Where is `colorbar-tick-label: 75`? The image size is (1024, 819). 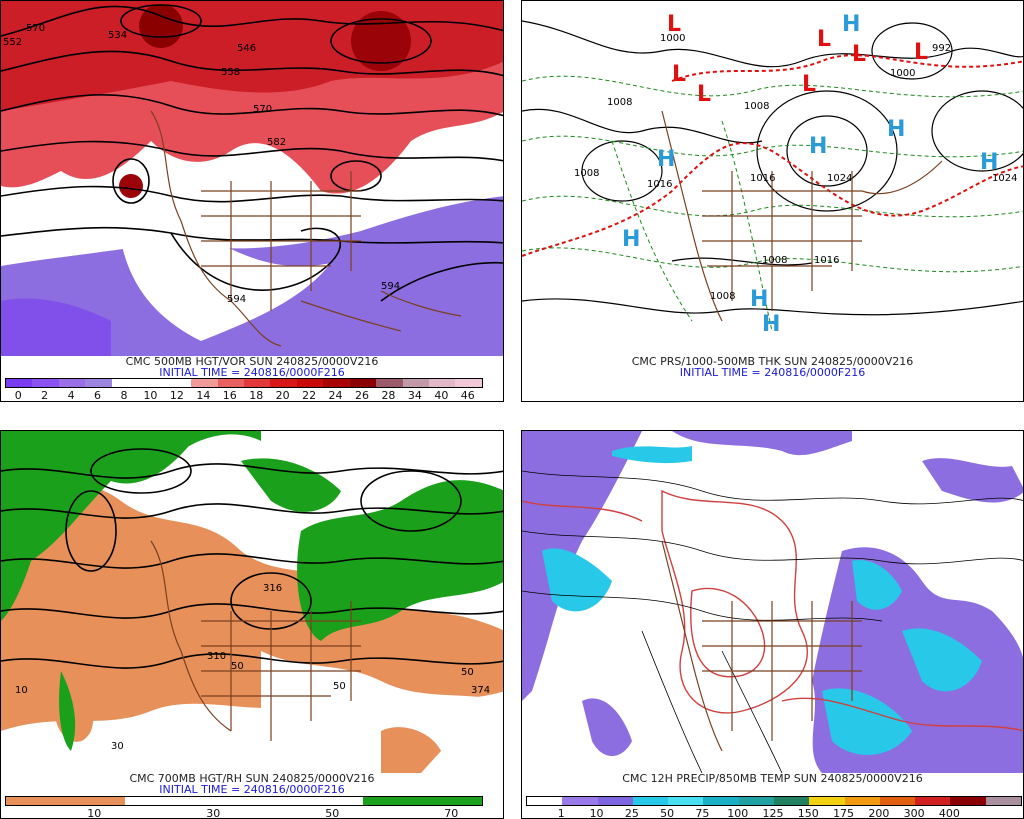 colorbar-tick-label: 75 is located at coordinates (702, 813).